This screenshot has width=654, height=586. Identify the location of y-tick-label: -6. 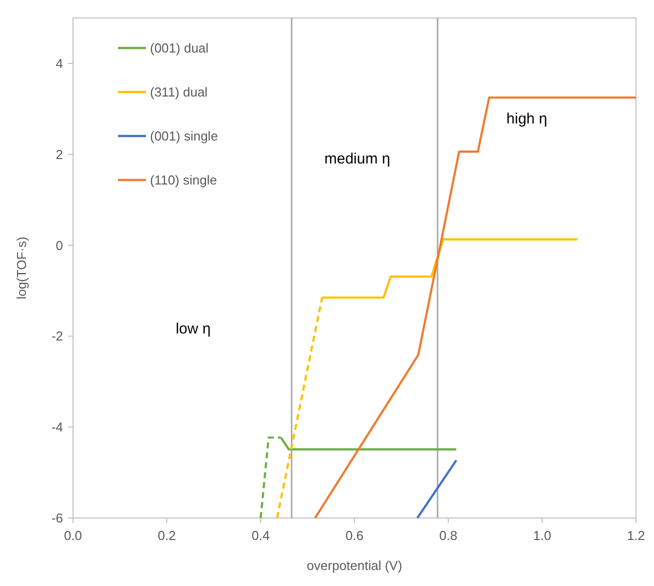
(57, 518).